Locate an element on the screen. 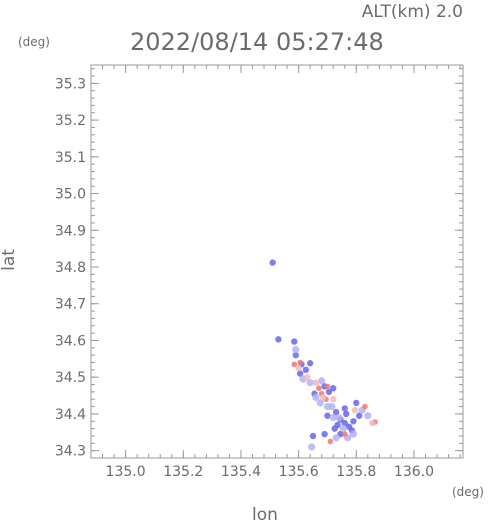  y-tick-label: 35.1 is located at coordinates (70, 158).